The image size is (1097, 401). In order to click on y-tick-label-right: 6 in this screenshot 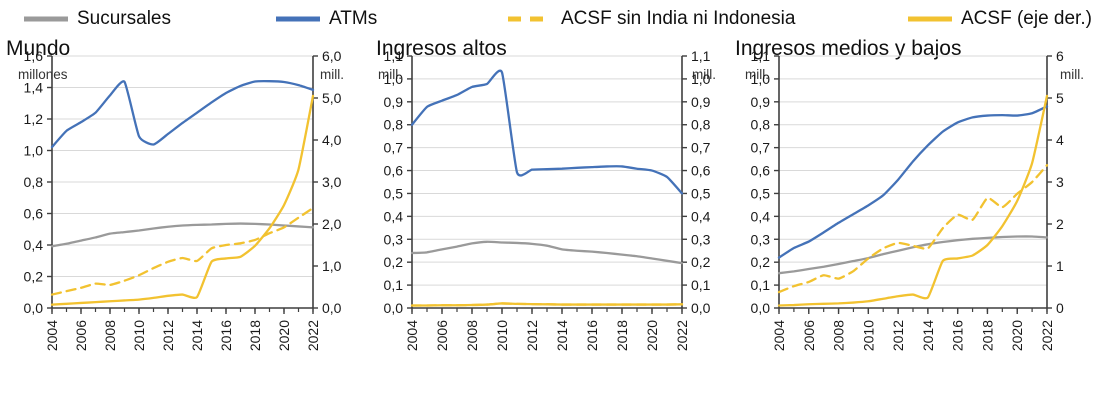, I will do `click(1060, 56)`.